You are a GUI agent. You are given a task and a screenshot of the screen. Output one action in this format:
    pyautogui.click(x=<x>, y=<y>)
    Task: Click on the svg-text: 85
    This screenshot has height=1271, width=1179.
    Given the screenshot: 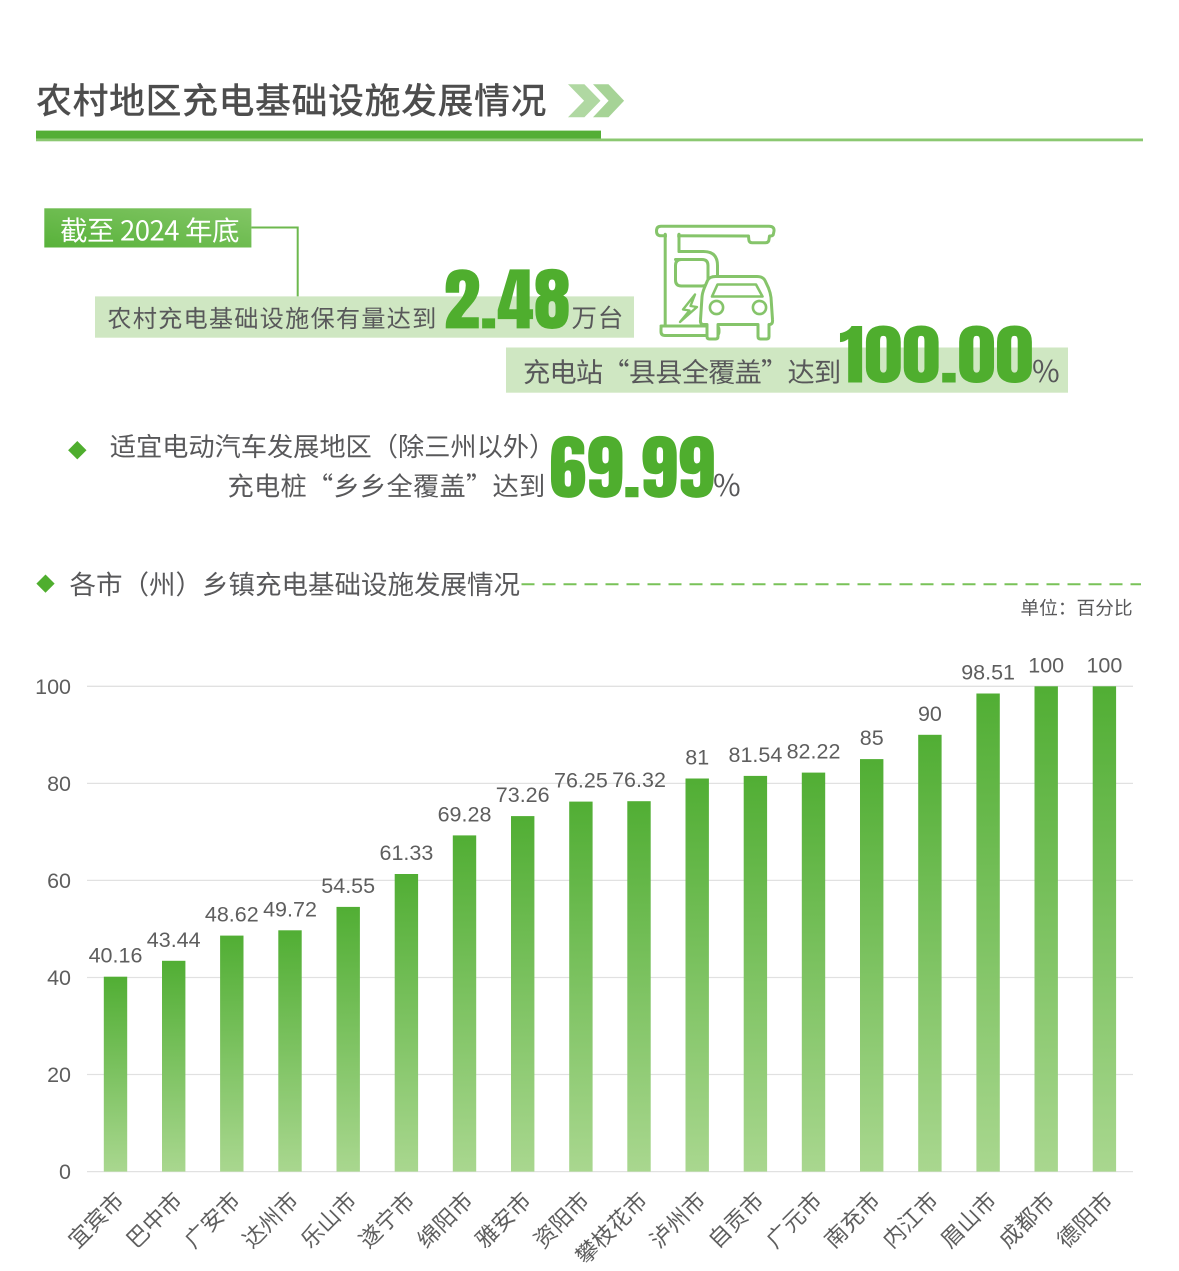 What is the action you would take?
    pyautogui.click(x=872, y=738)
    